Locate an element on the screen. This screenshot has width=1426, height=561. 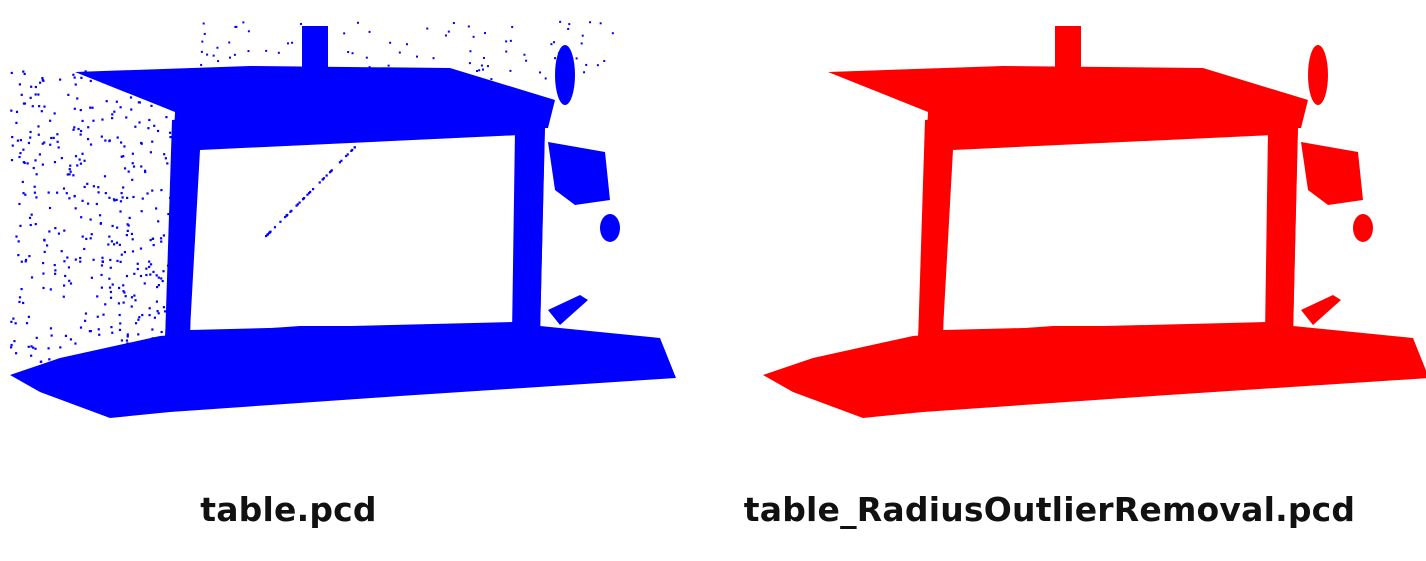
original-cloud-caption: table.pcd is located at coordinates (288, 509).